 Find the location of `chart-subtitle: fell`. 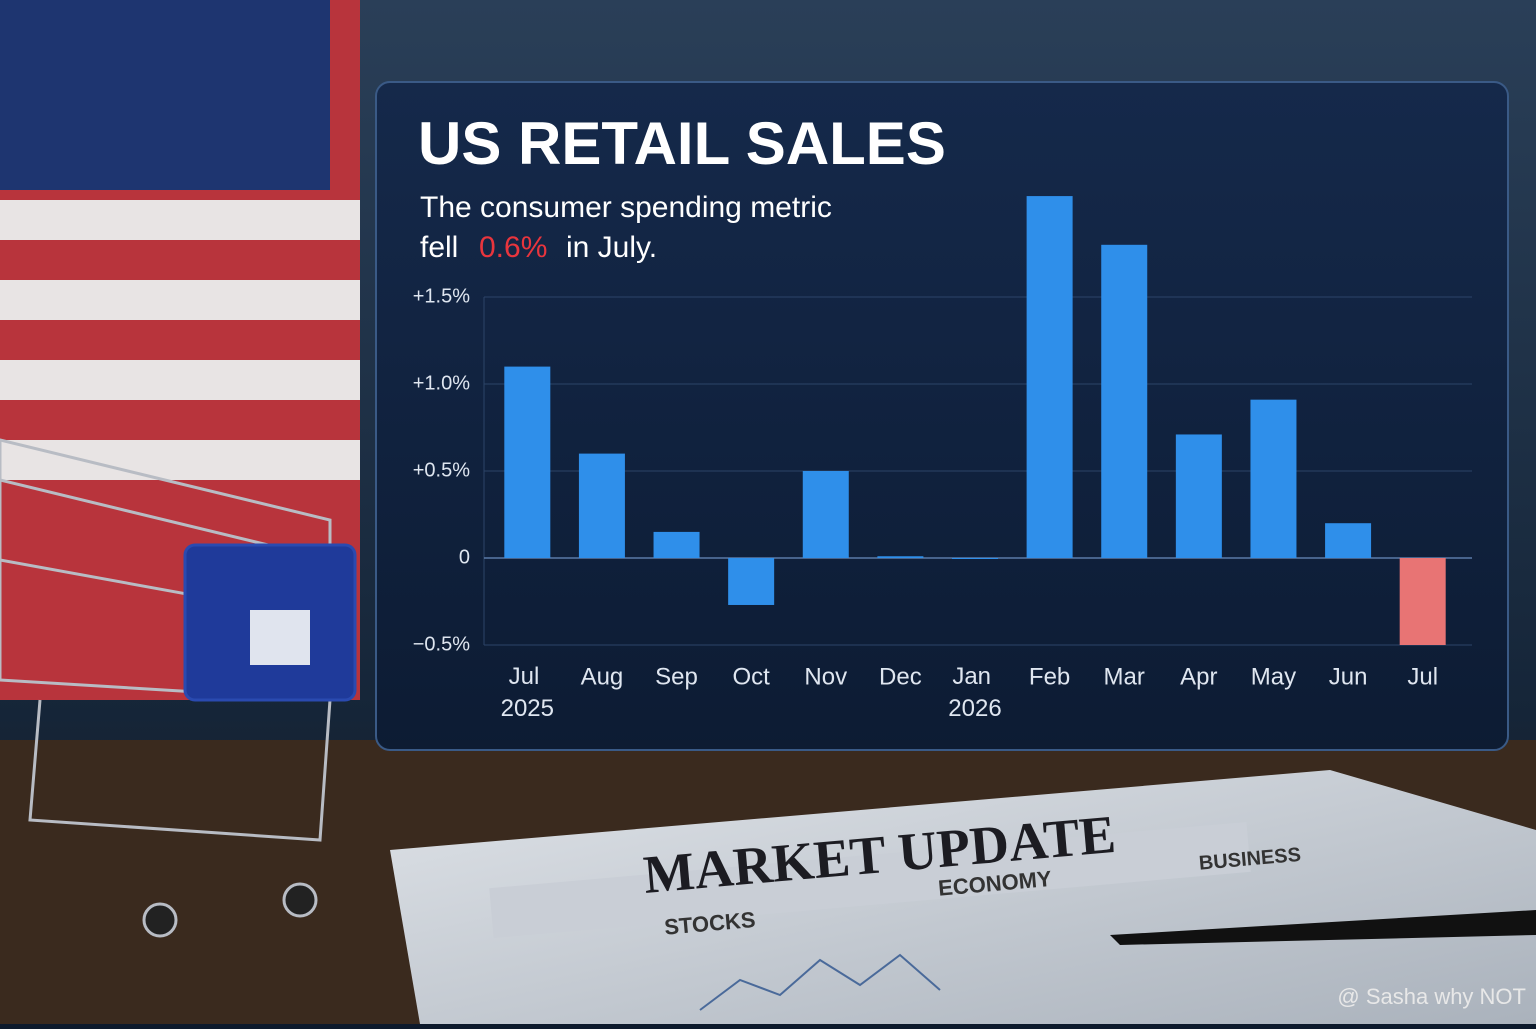

chart-subtitle: fell is located at coordinates (439, 247).